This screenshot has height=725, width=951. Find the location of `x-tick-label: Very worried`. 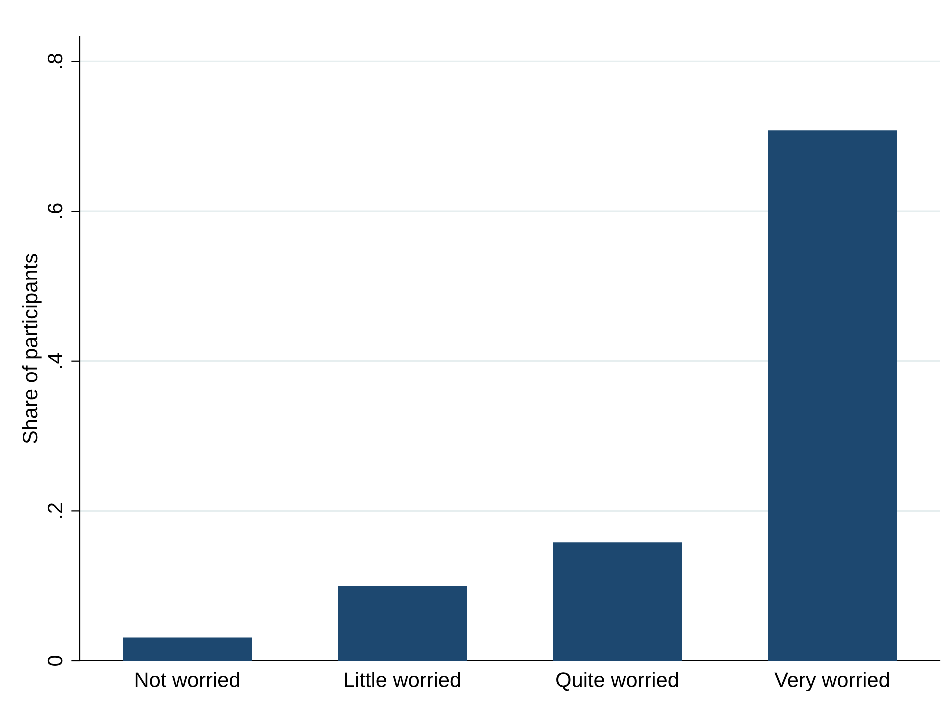

x-tick-label: Very worried is located at coordinates (832, 682).